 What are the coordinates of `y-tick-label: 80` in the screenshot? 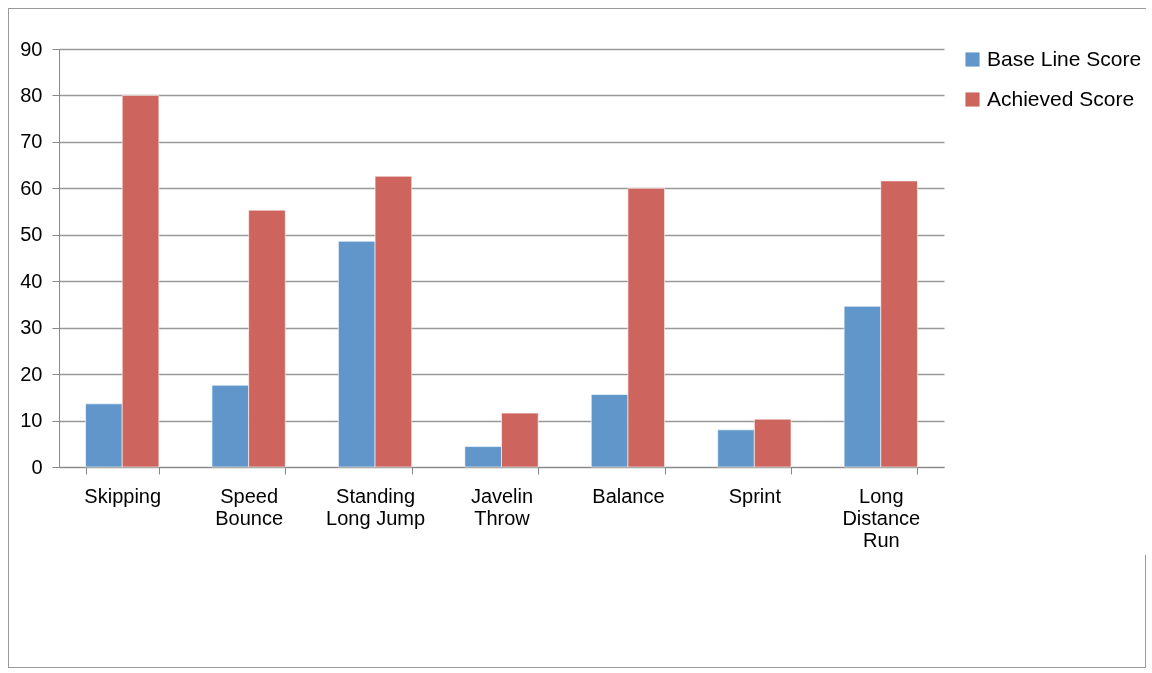 It's located at (31, 94).